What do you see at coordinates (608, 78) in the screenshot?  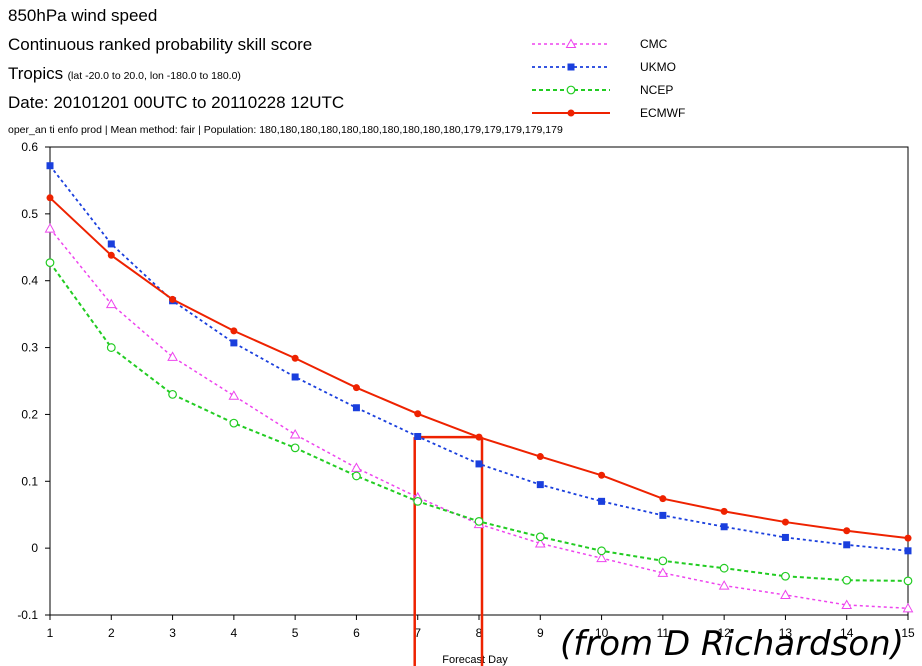 I see `legend: CMC UKMO NCEP ECMWF` at bounding box center [608, 78].